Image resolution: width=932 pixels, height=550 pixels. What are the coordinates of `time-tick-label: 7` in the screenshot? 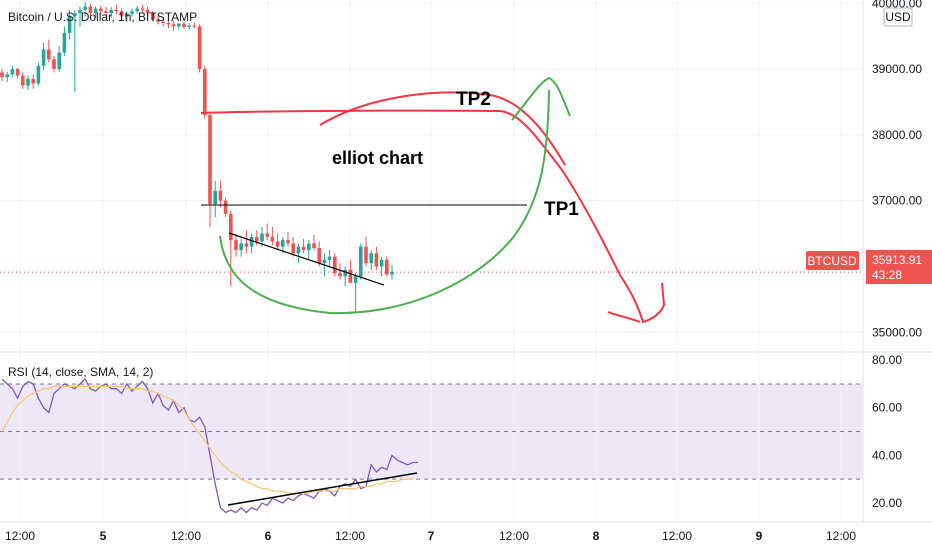 It's located at (431, 536).